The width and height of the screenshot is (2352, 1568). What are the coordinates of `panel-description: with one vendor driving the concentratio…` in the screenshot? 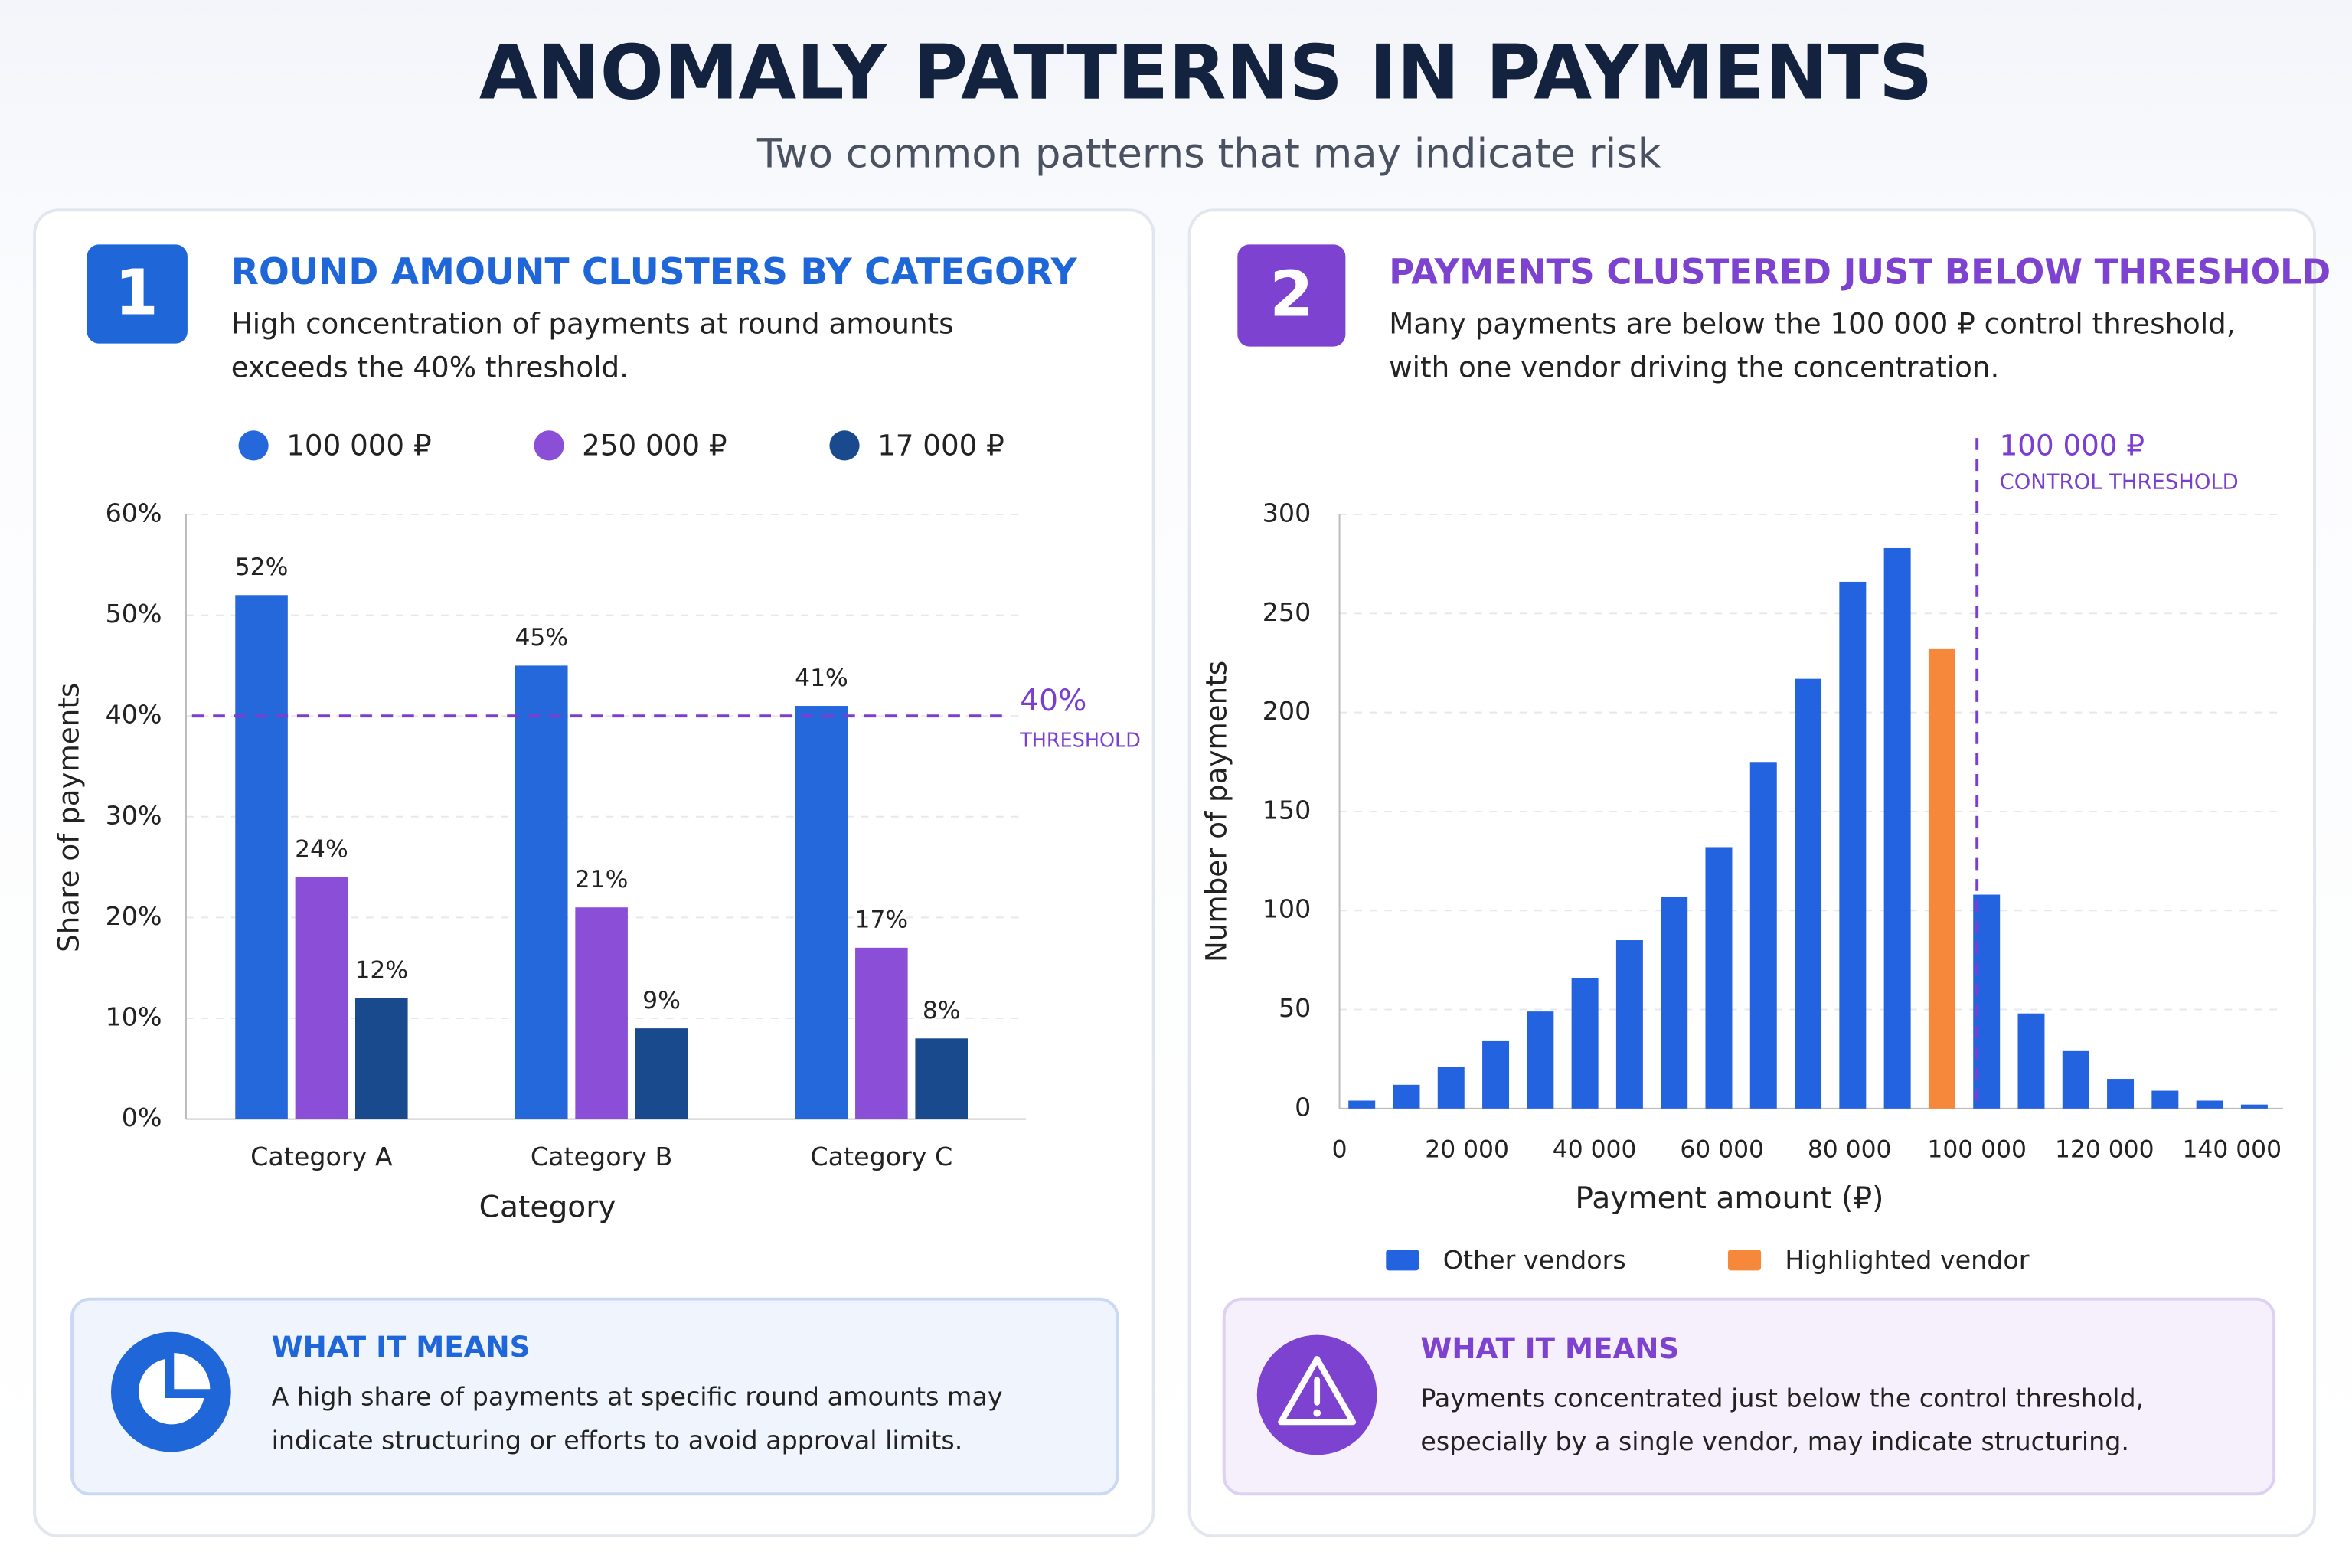 It's located at (1694, 367).